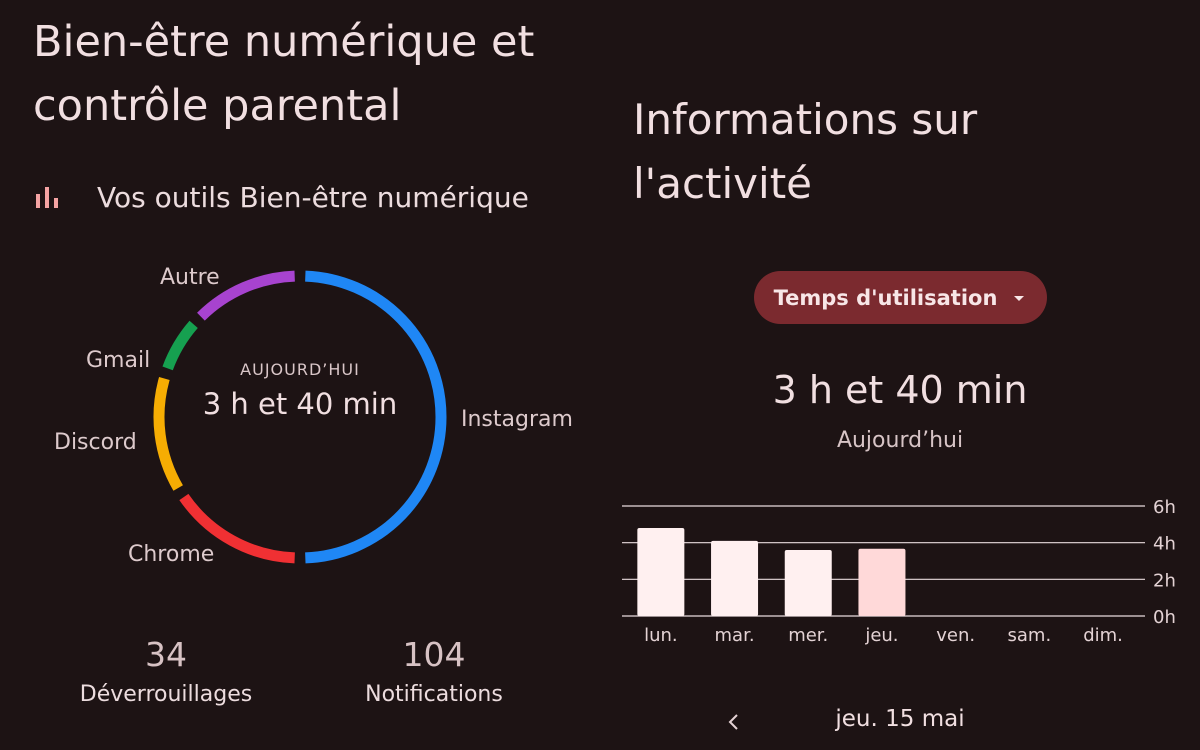 The width and height of the screenshot is (1200, 750). Describe the element at coordinates (313, 197) in the screenshot. I see `wellbeing-tools-label: Vos outils Bien-être numérique` at that location.